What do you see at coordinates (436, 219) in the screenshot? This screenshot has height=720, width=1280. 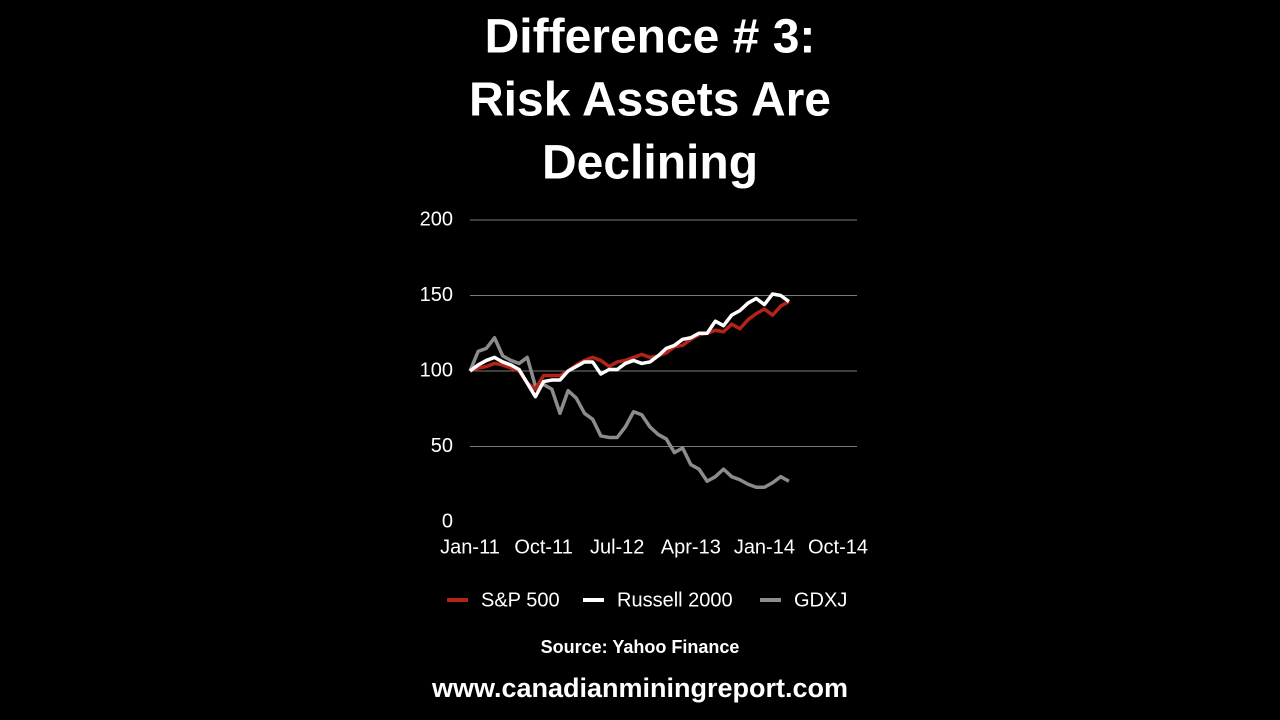 I see `y-tick-label: 200` at bounding box center [436, 219].